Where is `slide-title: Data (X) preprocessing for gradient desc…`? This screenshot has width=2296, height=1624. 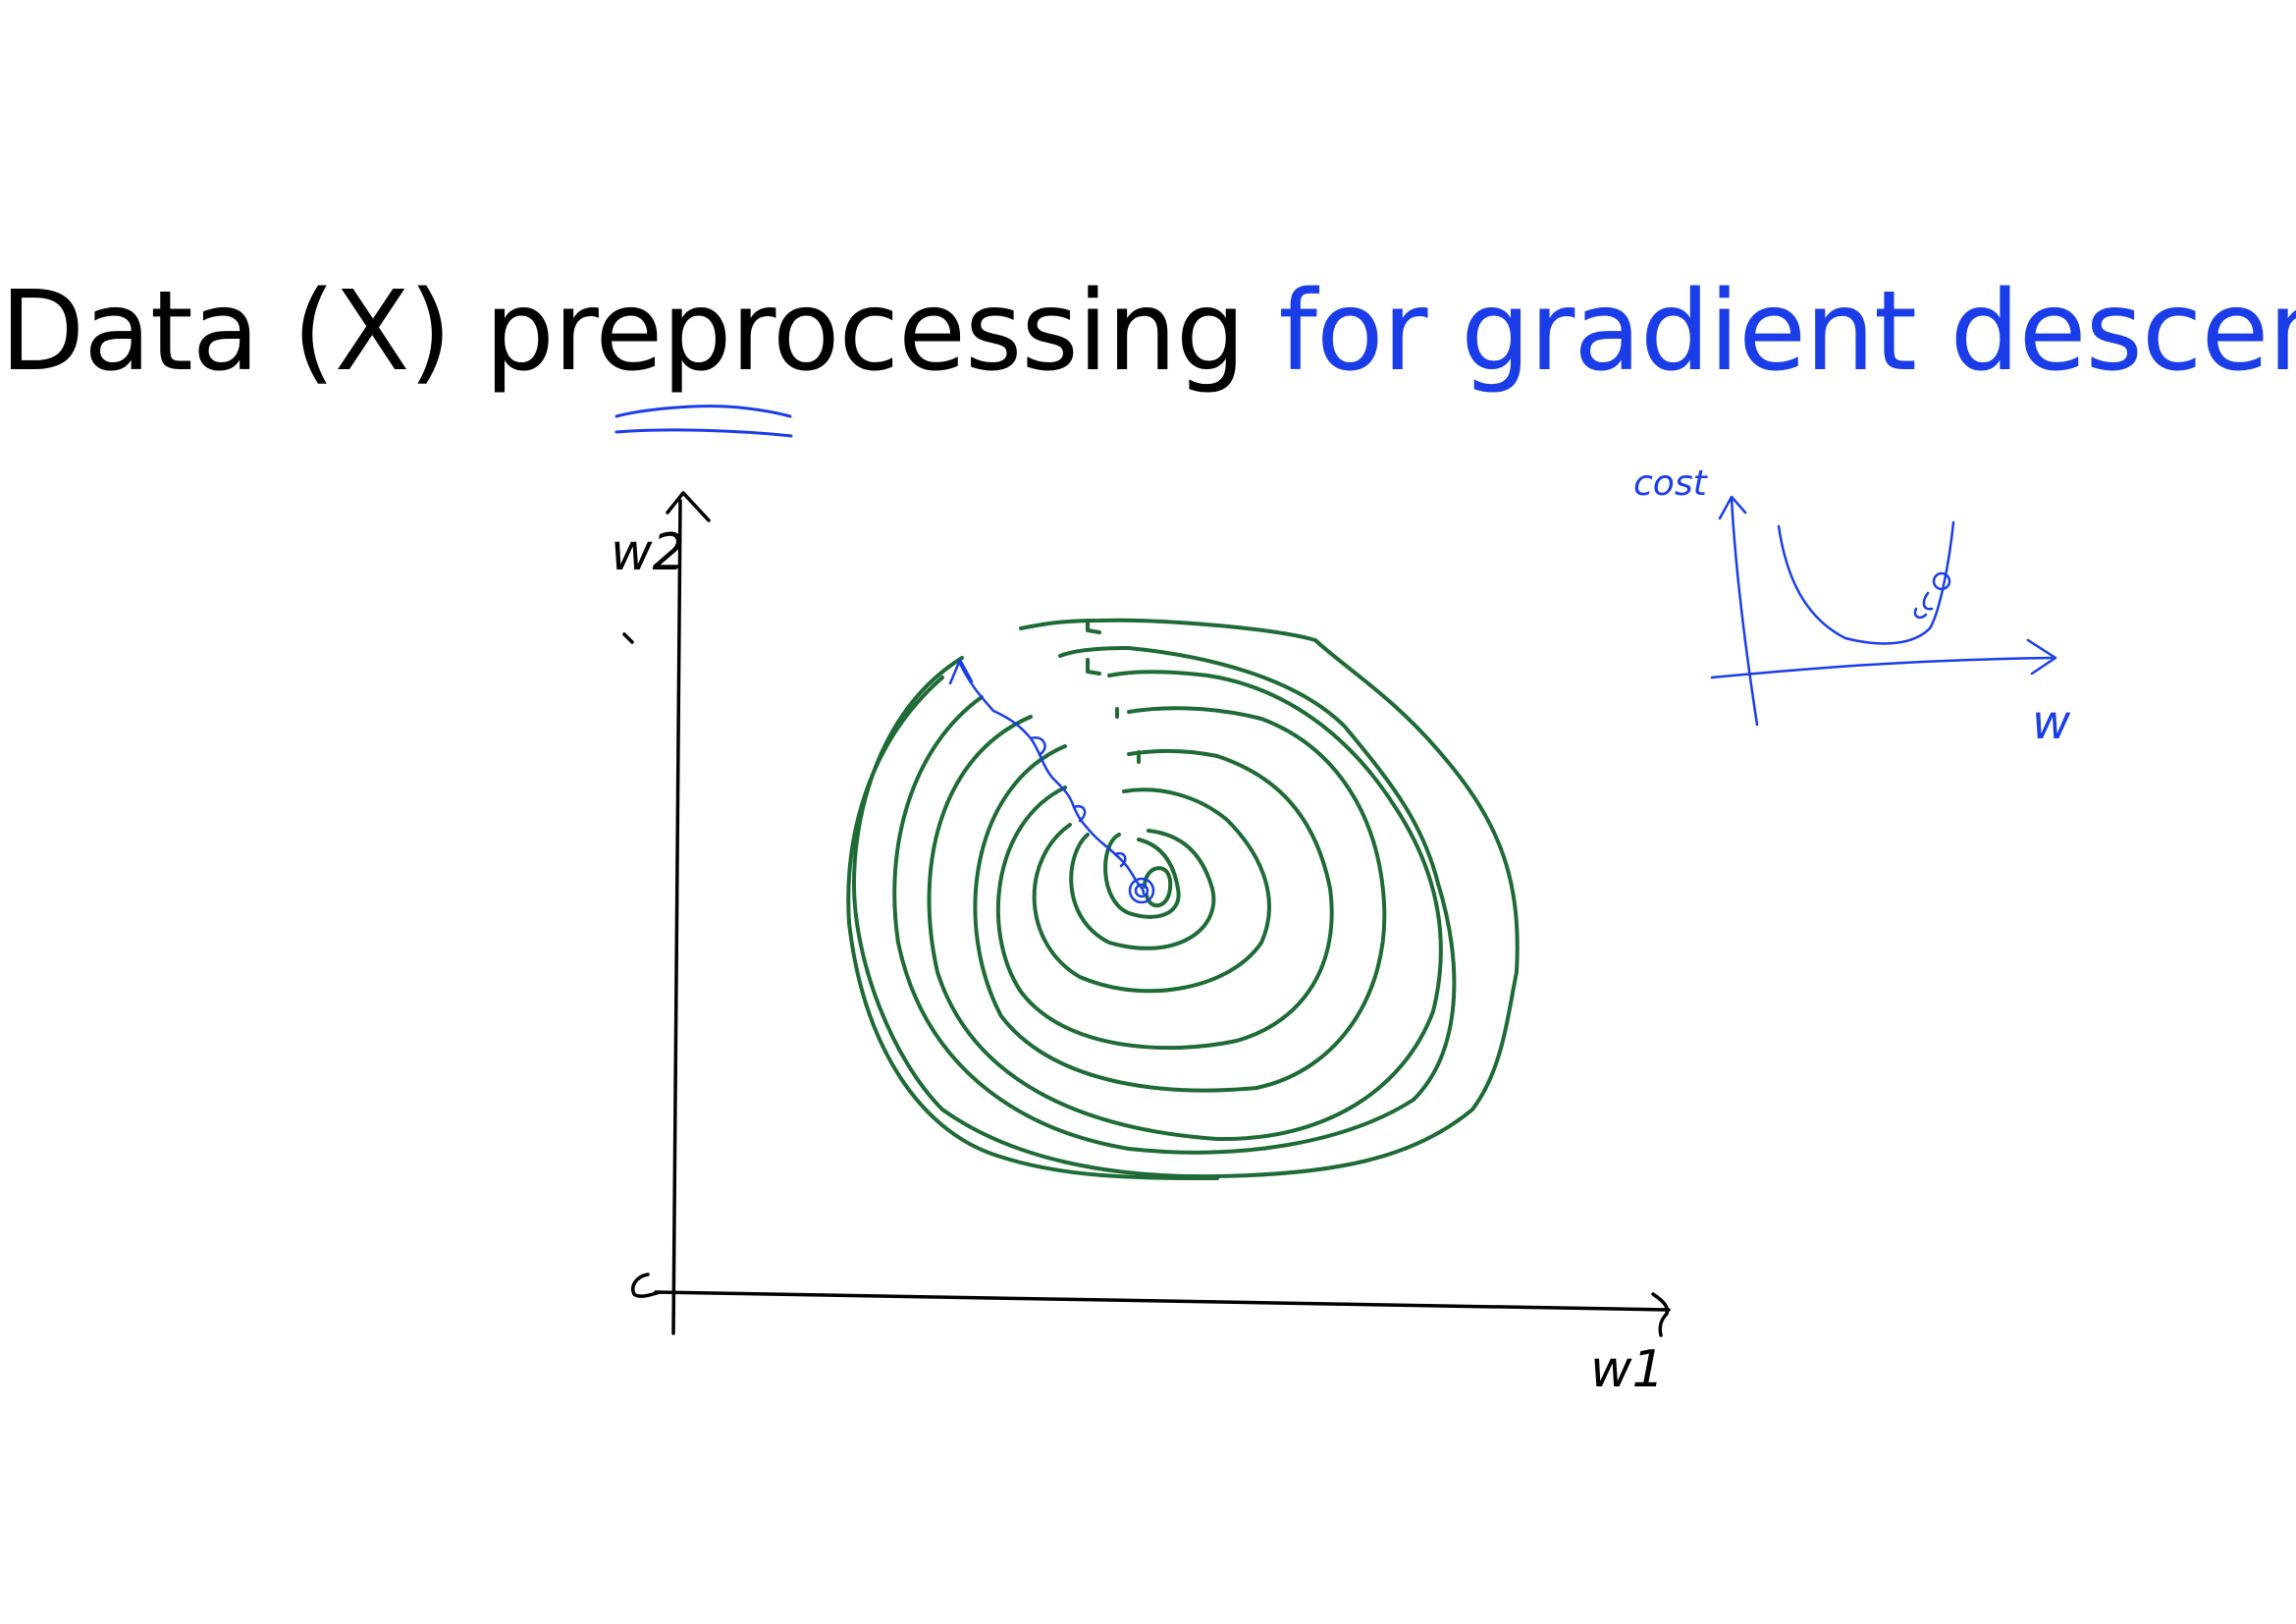 slide-title: Data (X) preprocessing for gradient desc… is located at coordinates (1148, 332).